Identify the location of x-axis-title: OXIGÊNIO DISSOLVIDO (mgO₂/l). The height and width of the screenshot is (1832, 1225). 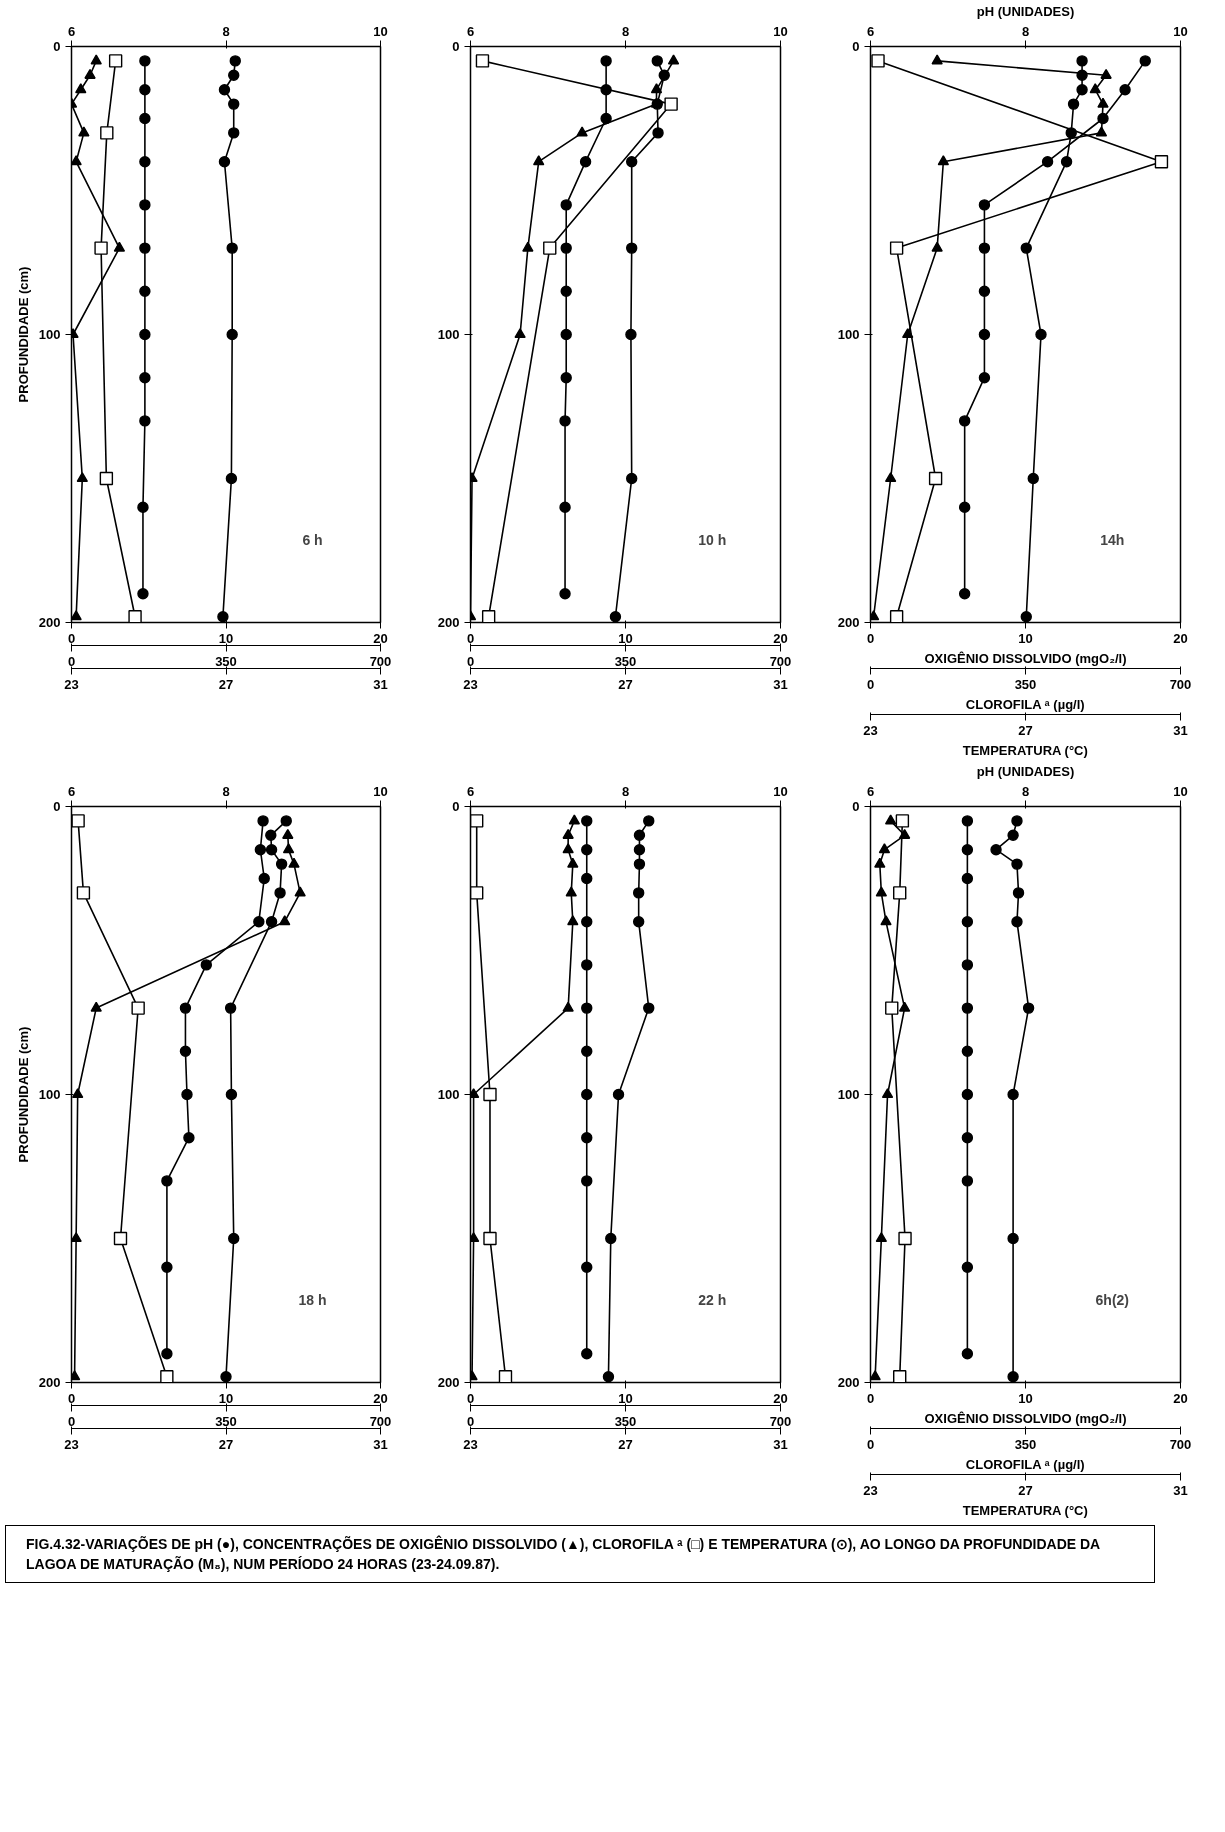
(1025, 658).